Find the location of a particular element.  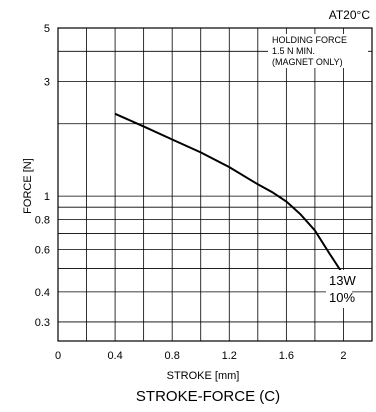

y-tick-label: 5 is located at coordinates (47, 29).